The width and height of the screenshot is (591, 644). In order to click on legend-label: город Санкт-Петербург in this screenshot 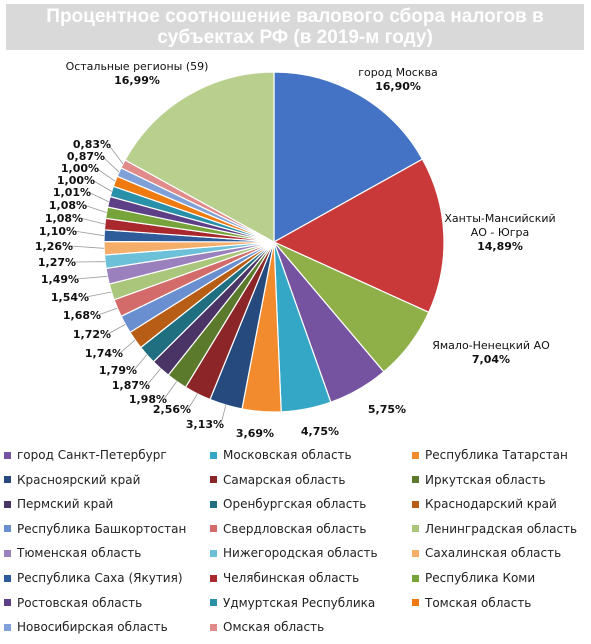, I will do `click(92, 455)`.